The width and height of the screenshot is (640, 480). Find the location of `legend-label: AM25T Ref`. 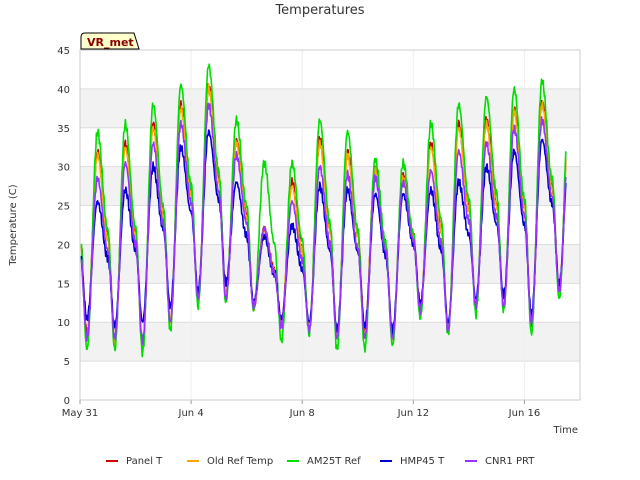

legend-label: AM25T Ref is located at coordinates (334, 461).